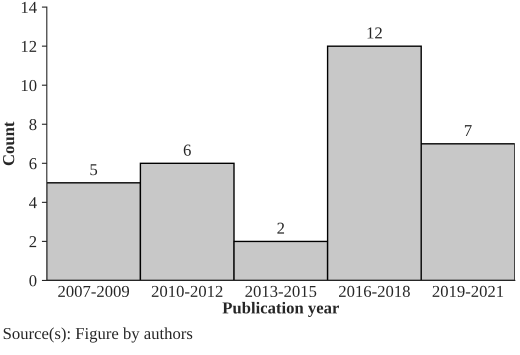 The height and width of the screenshot is (355, 520). What do you see at coordinates (94, 292) in the screenshot?
I see `x-tick-label: 2007-2009` at bounding box center [94, 292].